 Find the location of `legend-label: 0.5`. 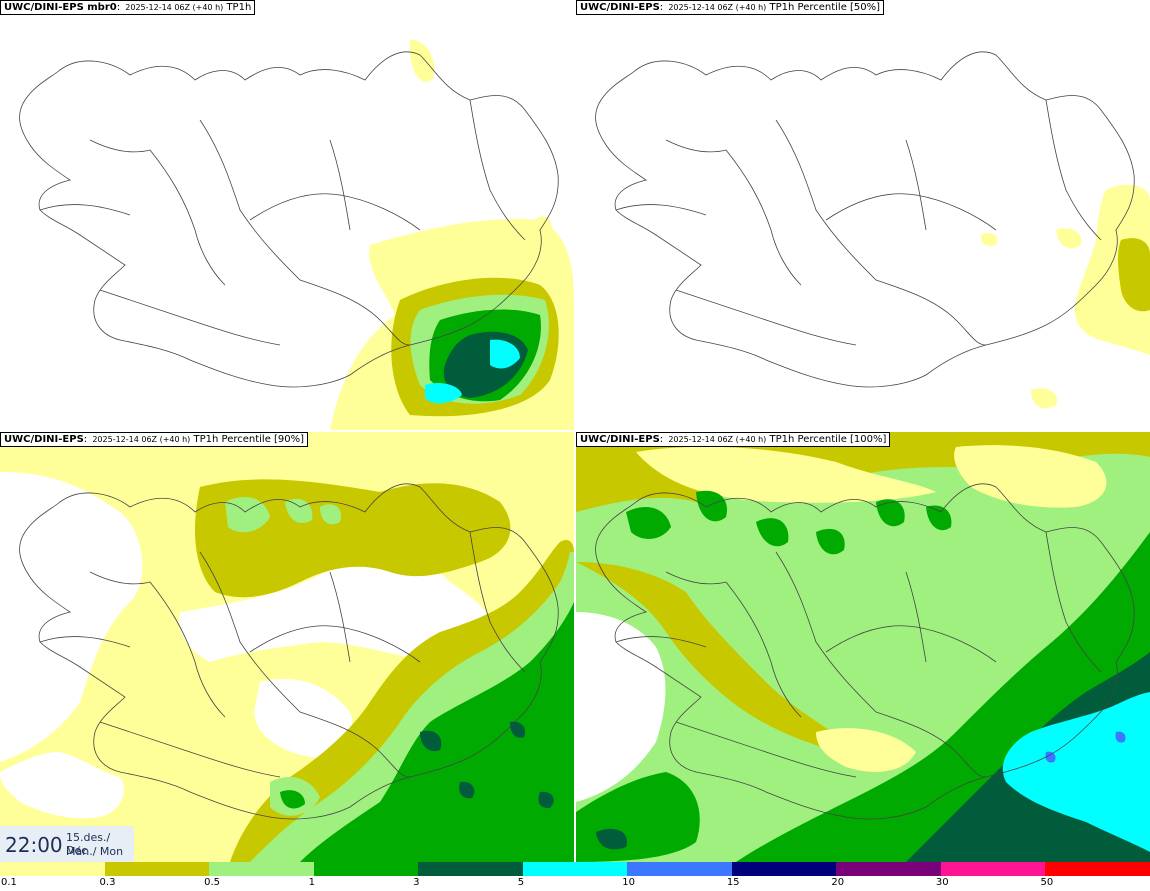

legend-label: 0.5 is located at coordinates (212, 882).